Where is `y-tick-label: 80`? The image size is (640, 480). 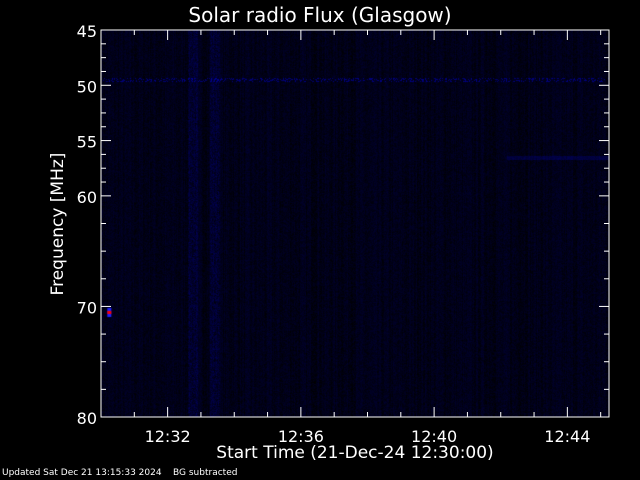
y-tick-label: 80 is located at coordinates (87, 418).